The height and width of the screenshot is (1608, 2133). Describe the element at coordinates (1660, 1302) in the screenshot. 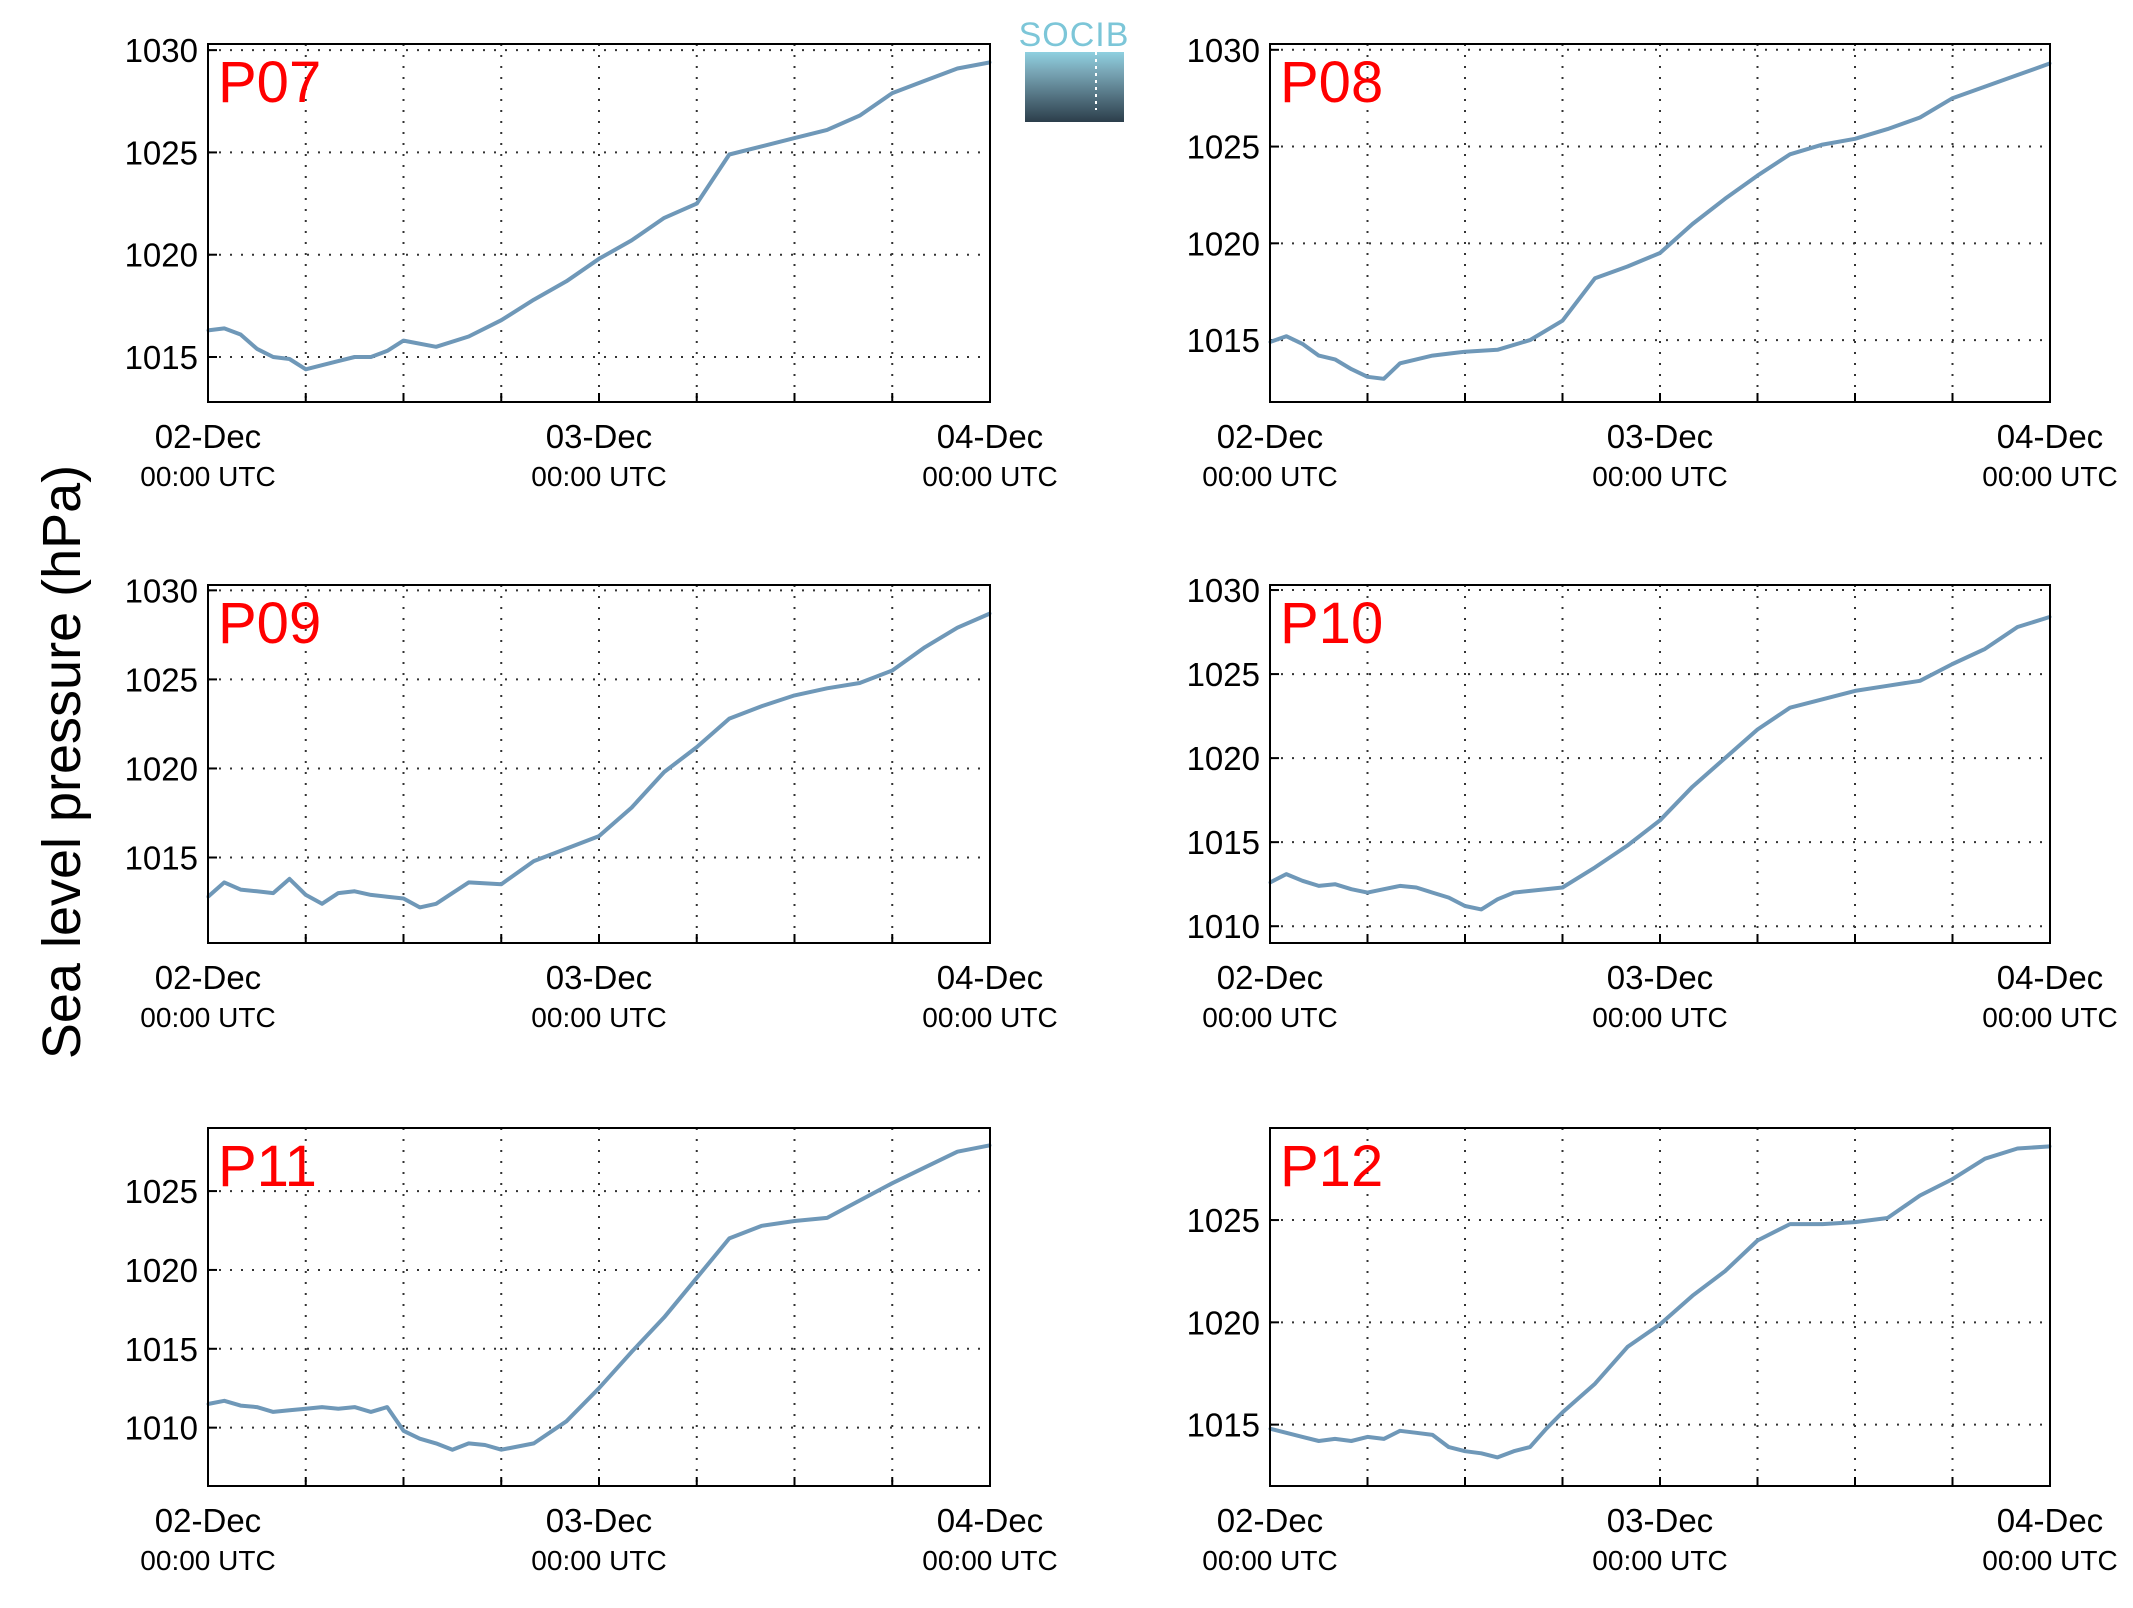

I see `series-line` at that location.